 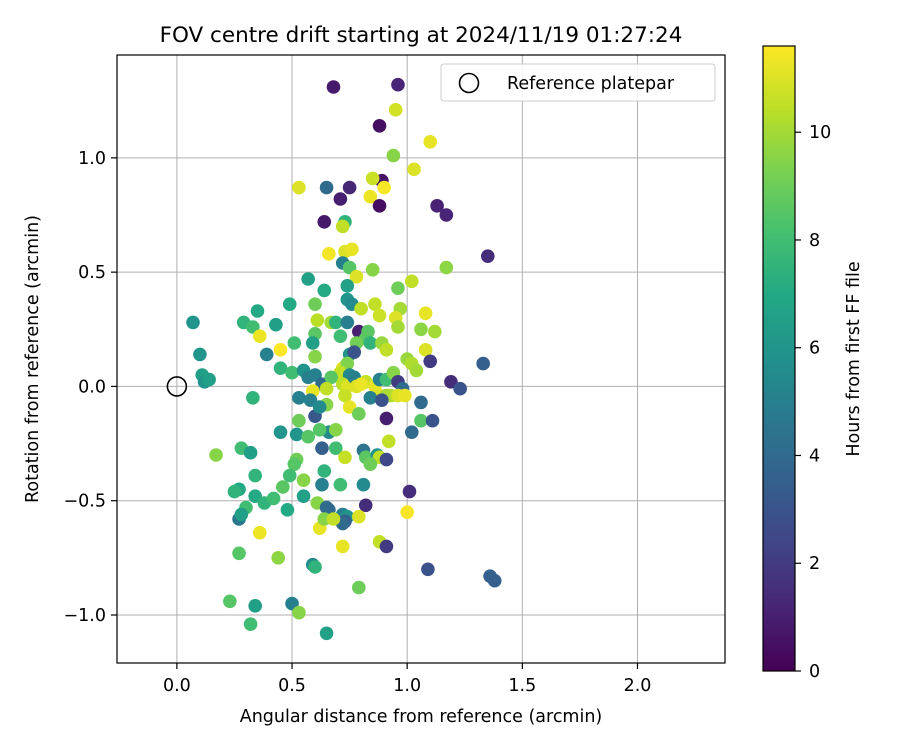 I want to click on colorbar-tick-label: 6, so click(x=814, y=349).